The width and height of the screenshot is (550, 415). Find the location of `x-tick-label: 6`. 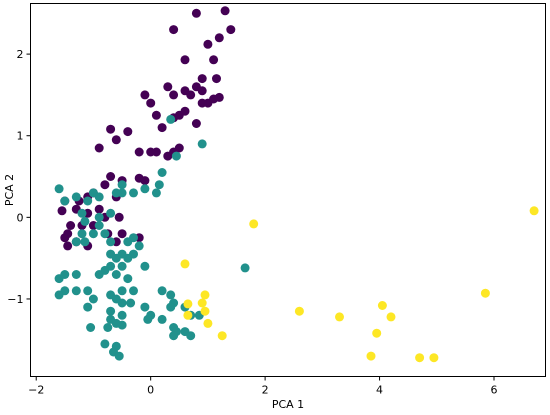

x-tick-label: 6 is located at coordinates (494, 390).